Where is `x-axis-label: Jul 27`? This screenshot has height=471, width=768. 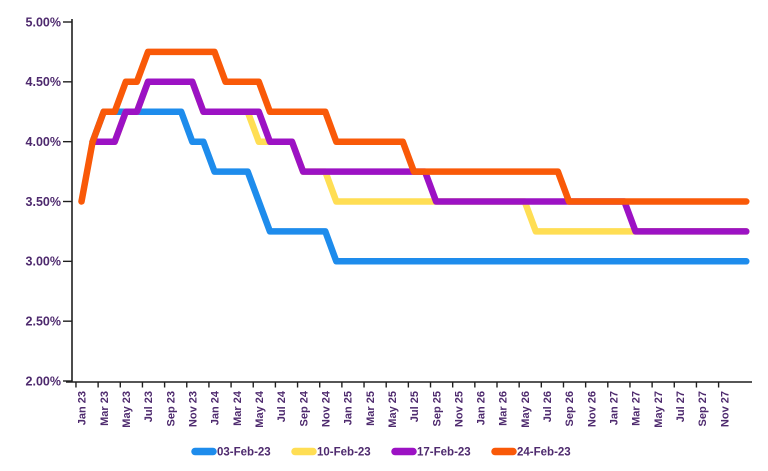 x-axis-label: Jul 27 is located at coordinates (681, 406).